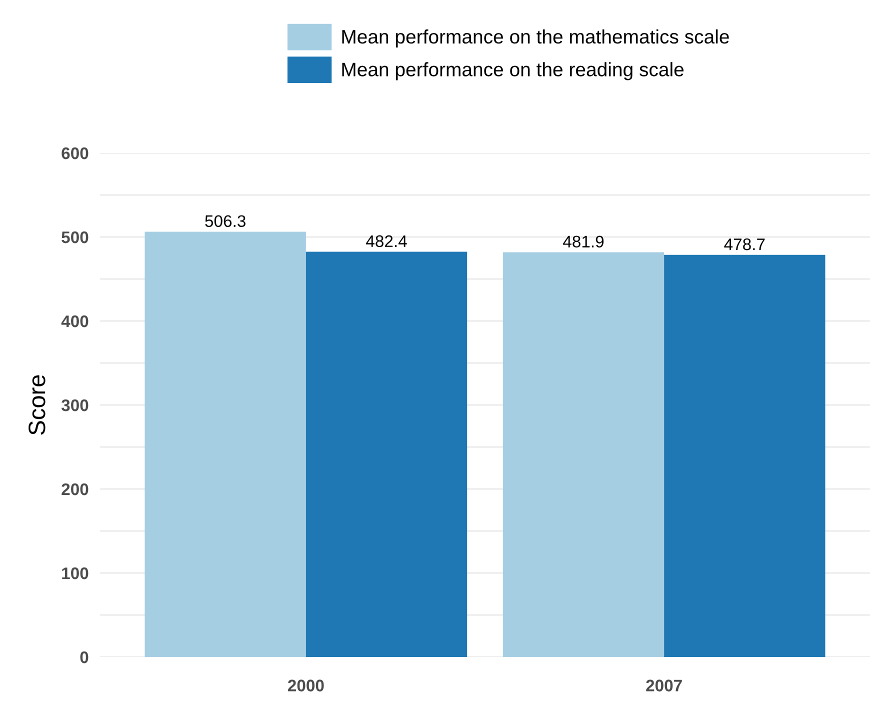  I want to click on legend-label: Mean performance on the reading scale, so click(513, 71).